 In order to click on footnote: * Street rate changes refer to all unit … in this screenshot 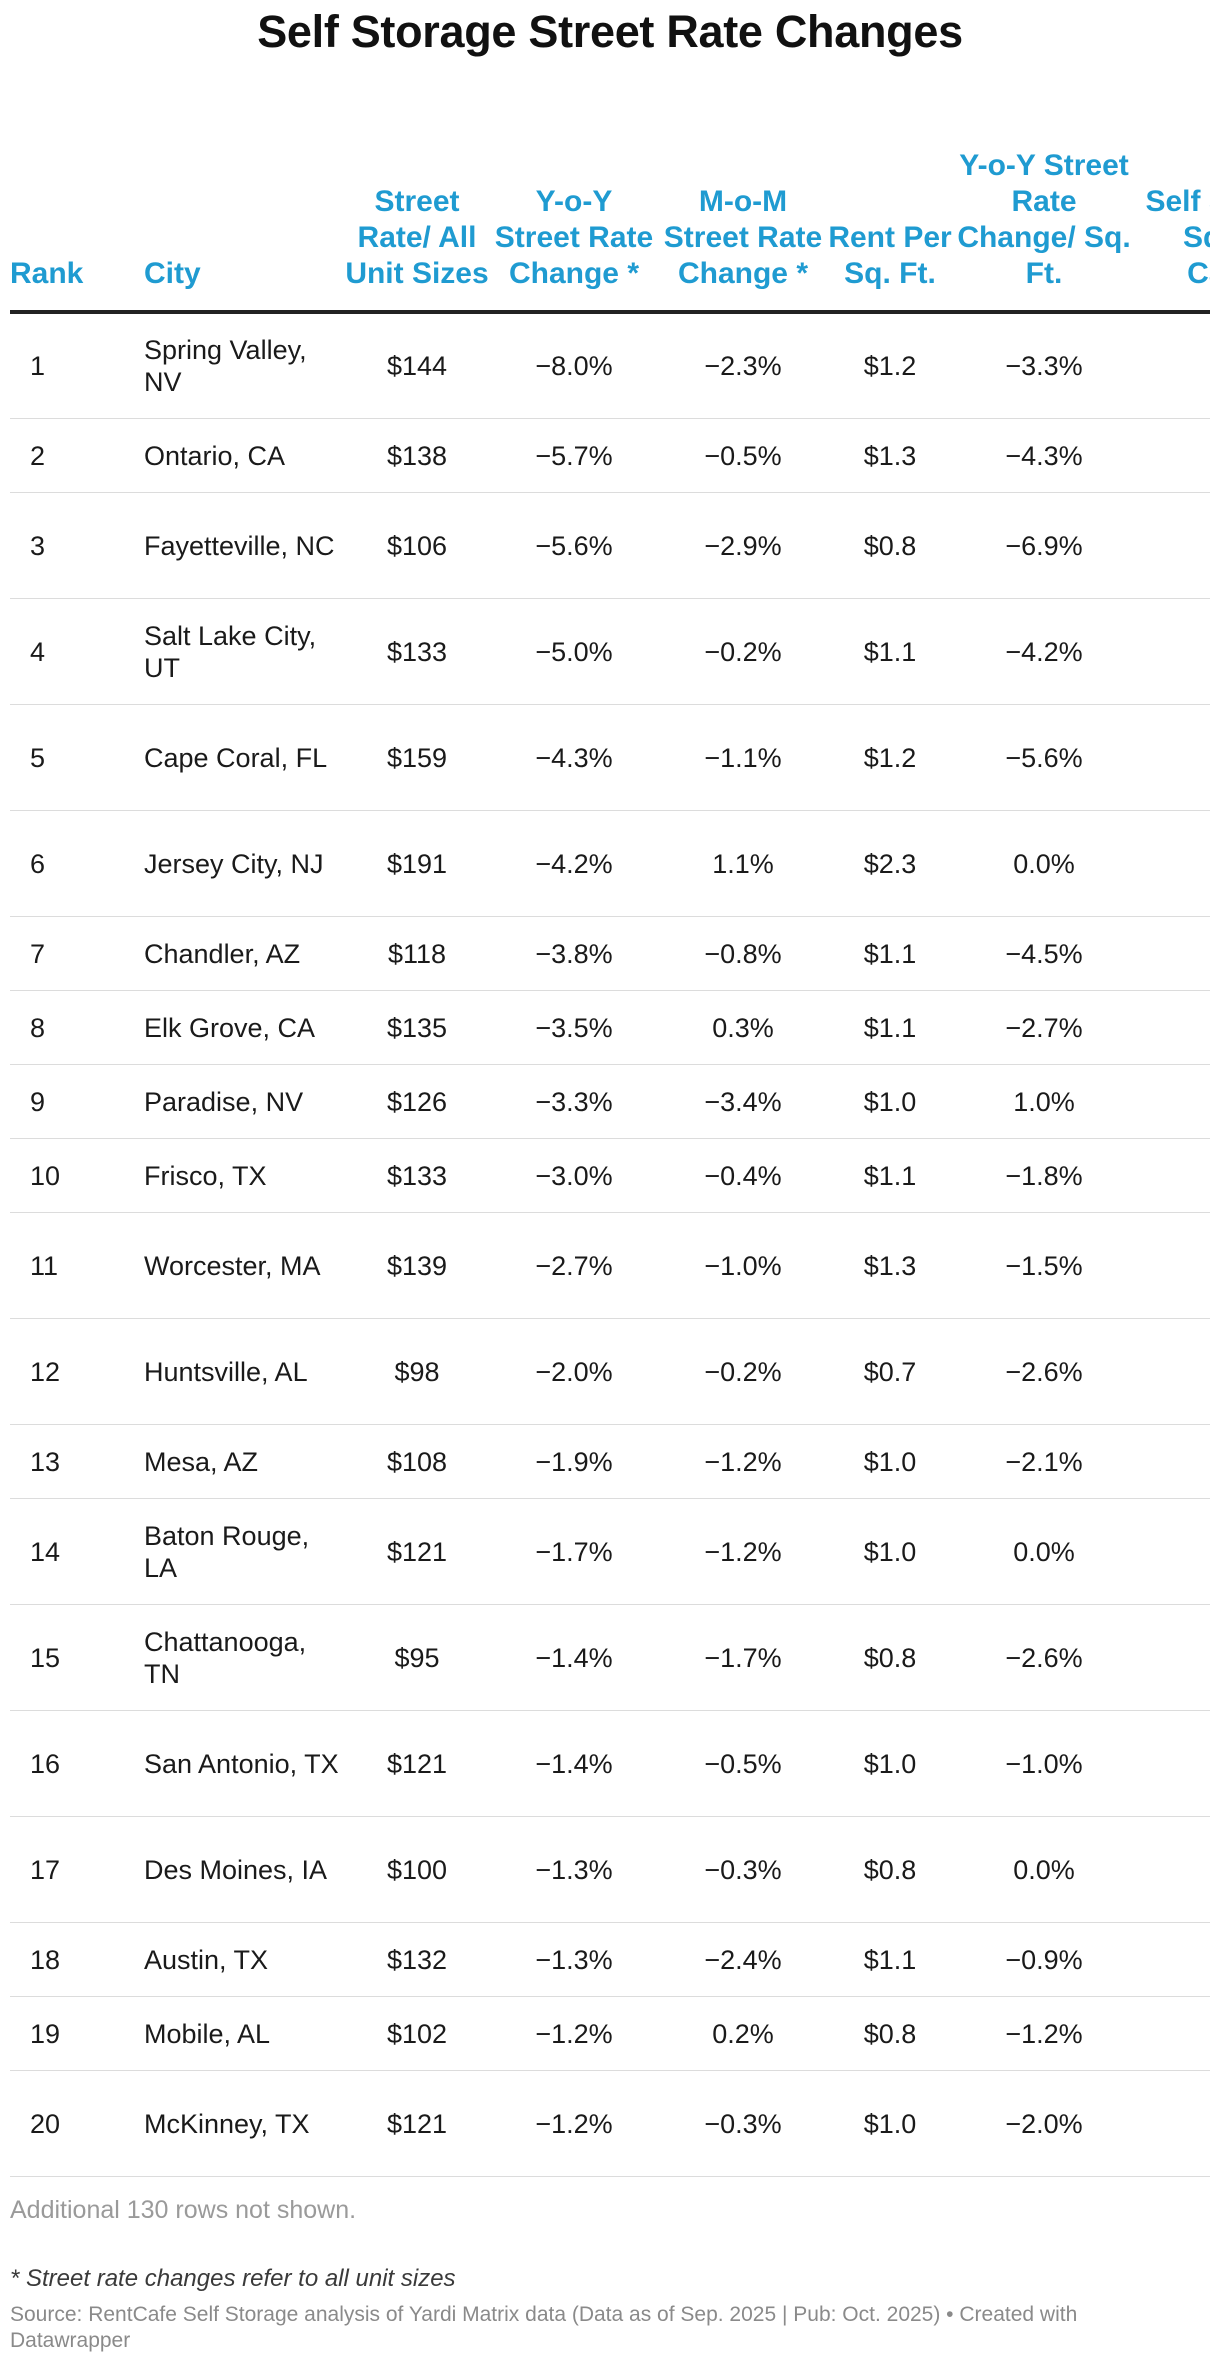, I will do `click(233, 2278)`.